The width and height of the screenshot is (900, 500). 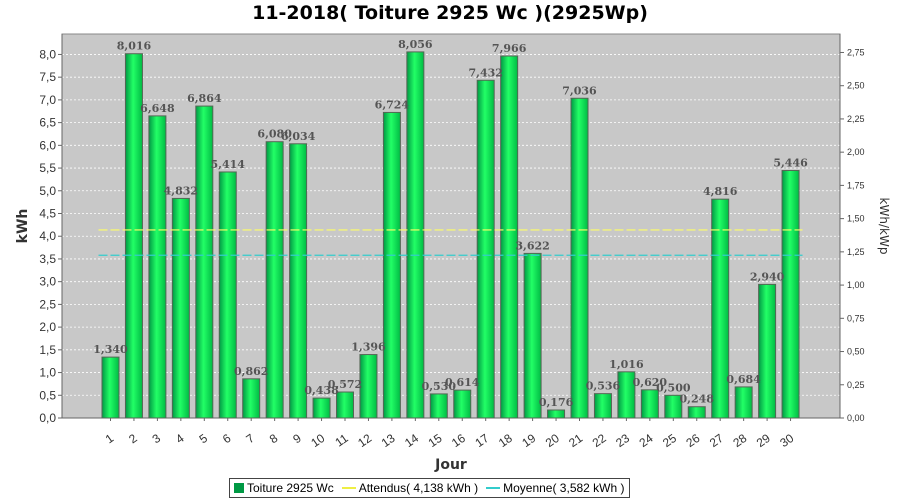 I want to click on y-tick-label: 0,5, so click(x=47, y=395).